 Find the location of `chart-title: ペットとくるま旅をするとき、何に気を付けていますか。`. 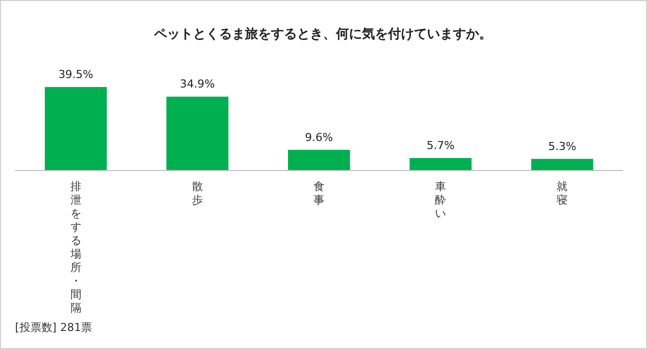

chart-title: ペットとくるま旅をするとき、何に気を付けていますか。 is located at coordinates (322, 34).